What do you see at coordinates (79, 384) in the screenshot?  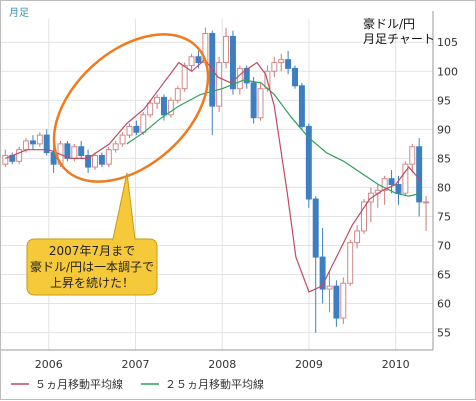 I see `legend-label-ma5: ５ヵ月移動平均線` at bounding box center [79, 384].